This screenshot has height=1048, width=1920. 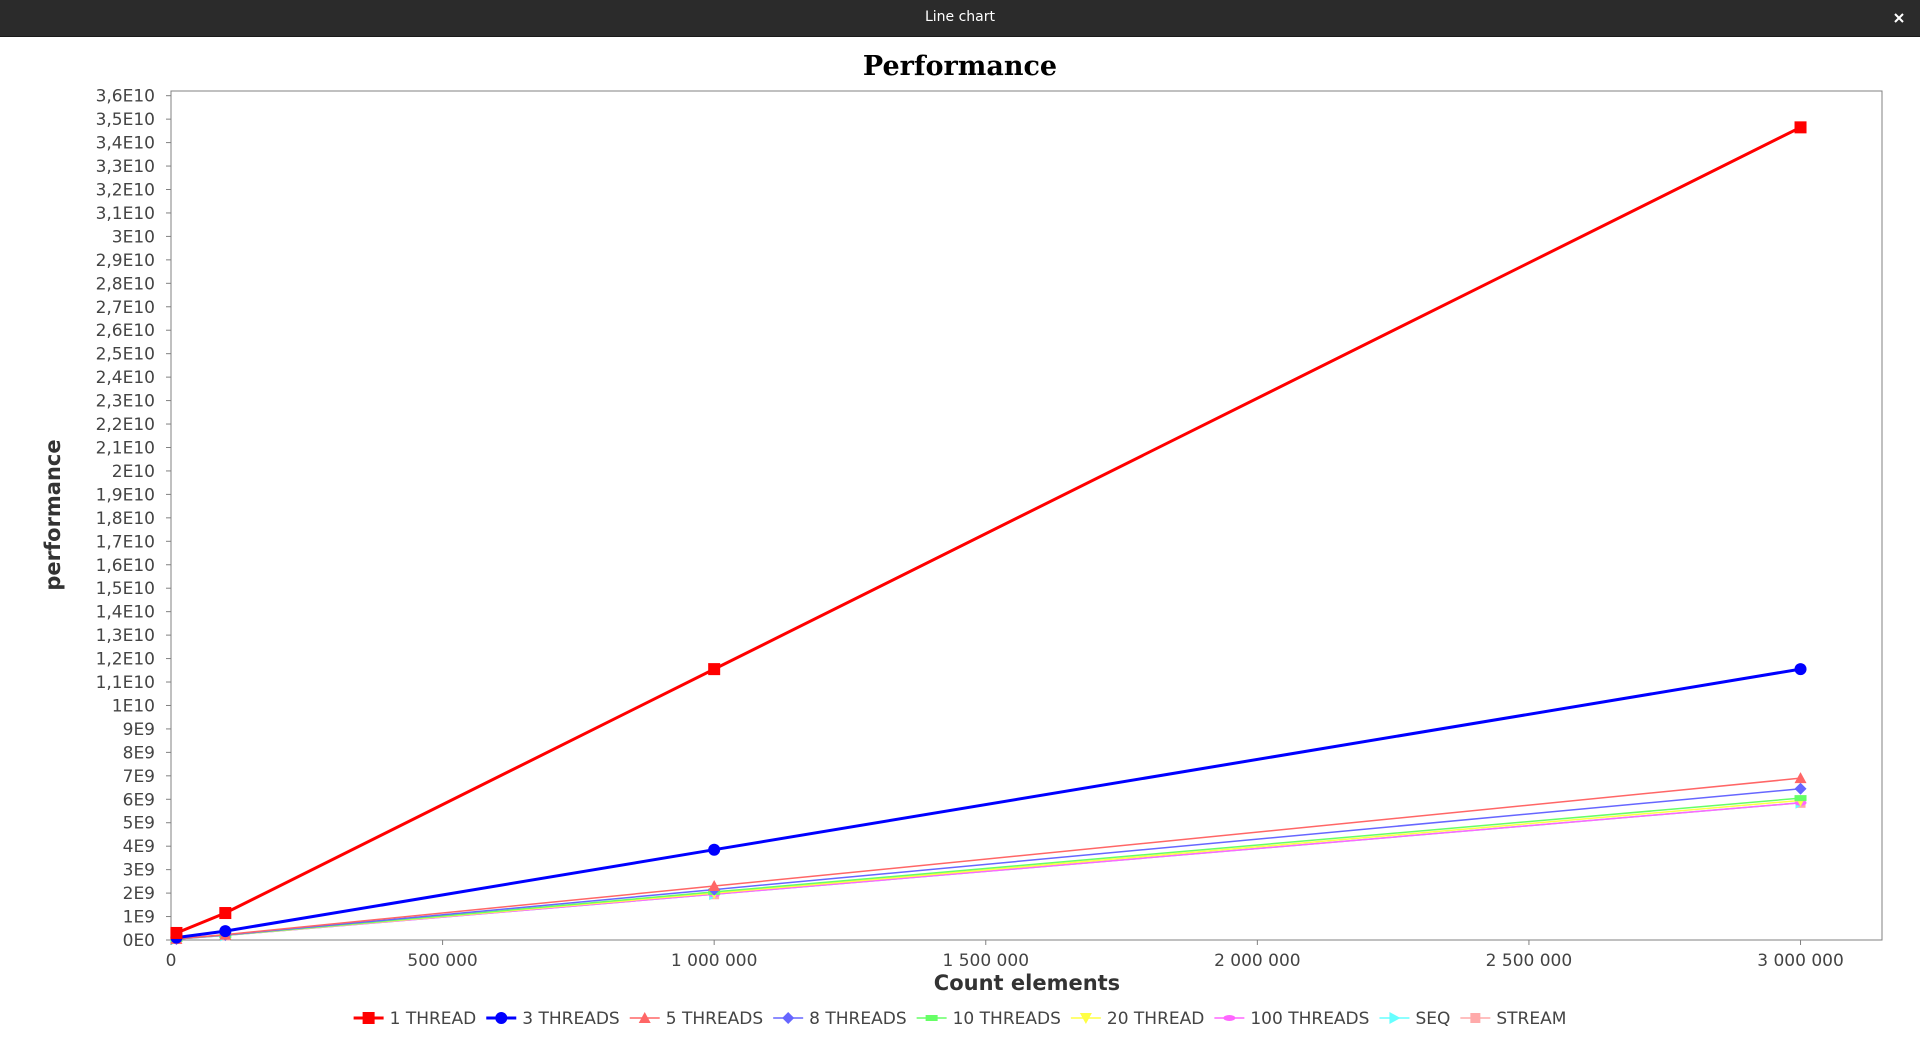 I want to click on y-tick-label: 2,2E10, so click(x=125, y=425).